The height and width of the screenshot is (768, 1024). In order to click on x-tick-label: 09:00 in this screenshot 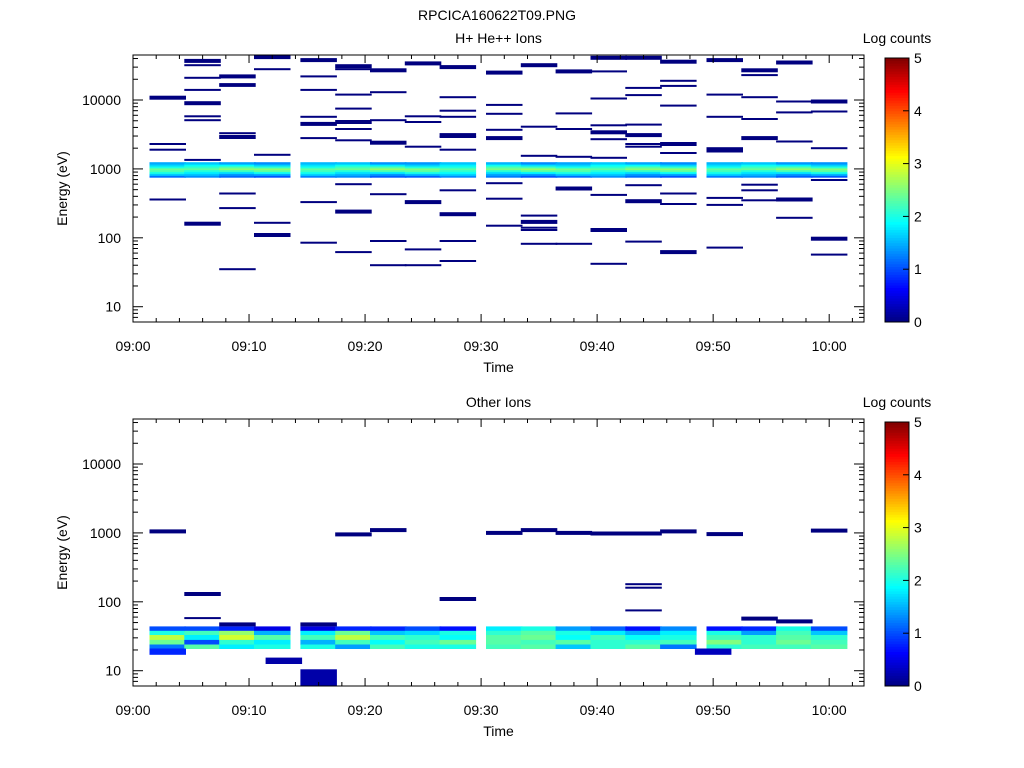, I will do `click(132, 346)`.